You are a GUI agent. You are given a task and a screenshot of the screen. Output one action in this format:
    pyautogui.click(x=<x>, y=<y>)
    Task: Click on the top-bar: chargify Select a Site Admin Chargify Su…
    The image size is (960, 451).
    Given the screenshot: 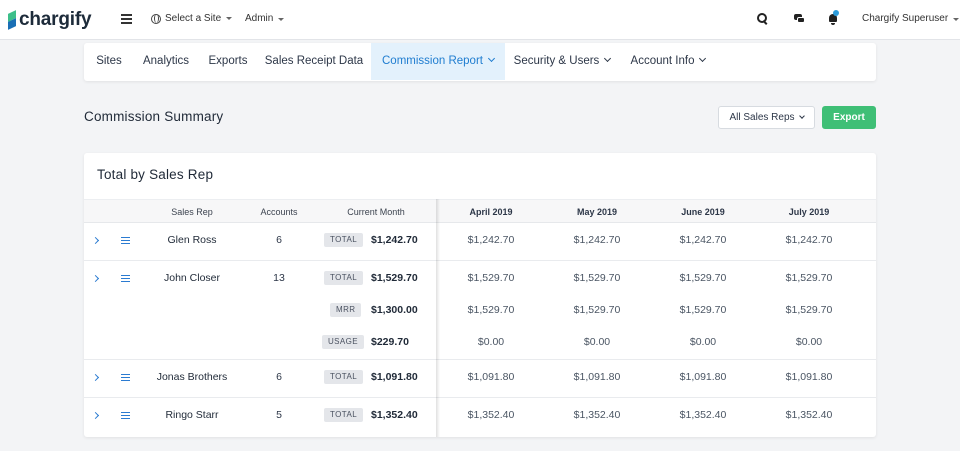 What is the action you would take?
    pyautogui.click(x=480, y=20)
    